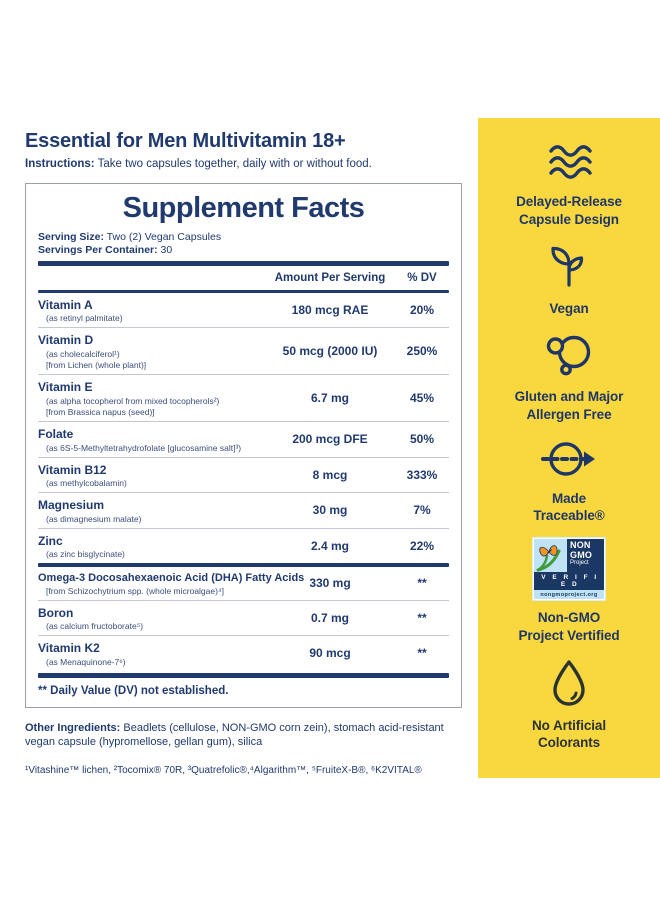 This screenshot has height=900, width=660. What do you see at coordinates (330, 583) in the screenshot?
I see `amount-value: 330 mg` at bounding box center [330, 583].